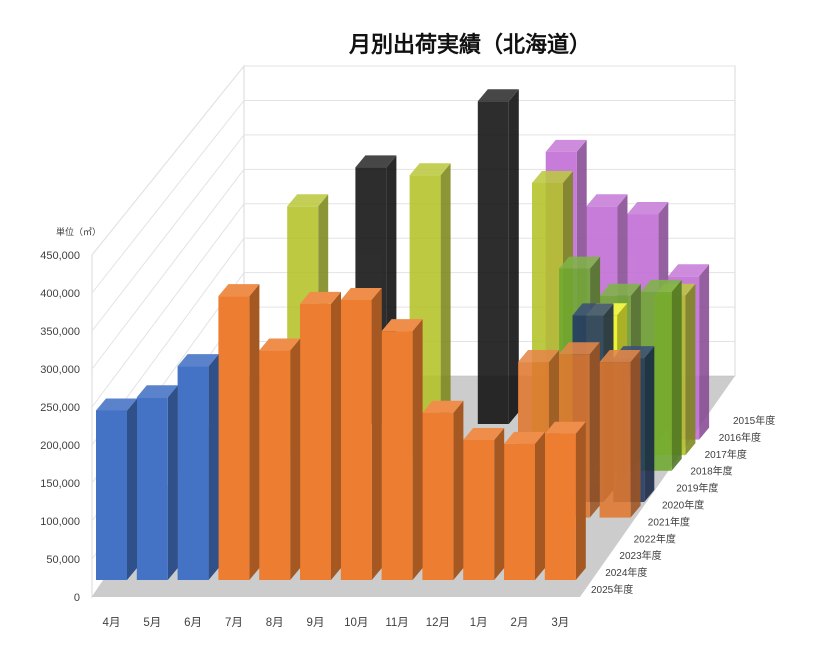 The width and height of the screenshot is (819, 666). I want to click on series-label: 2020年度, so click(683, 505).